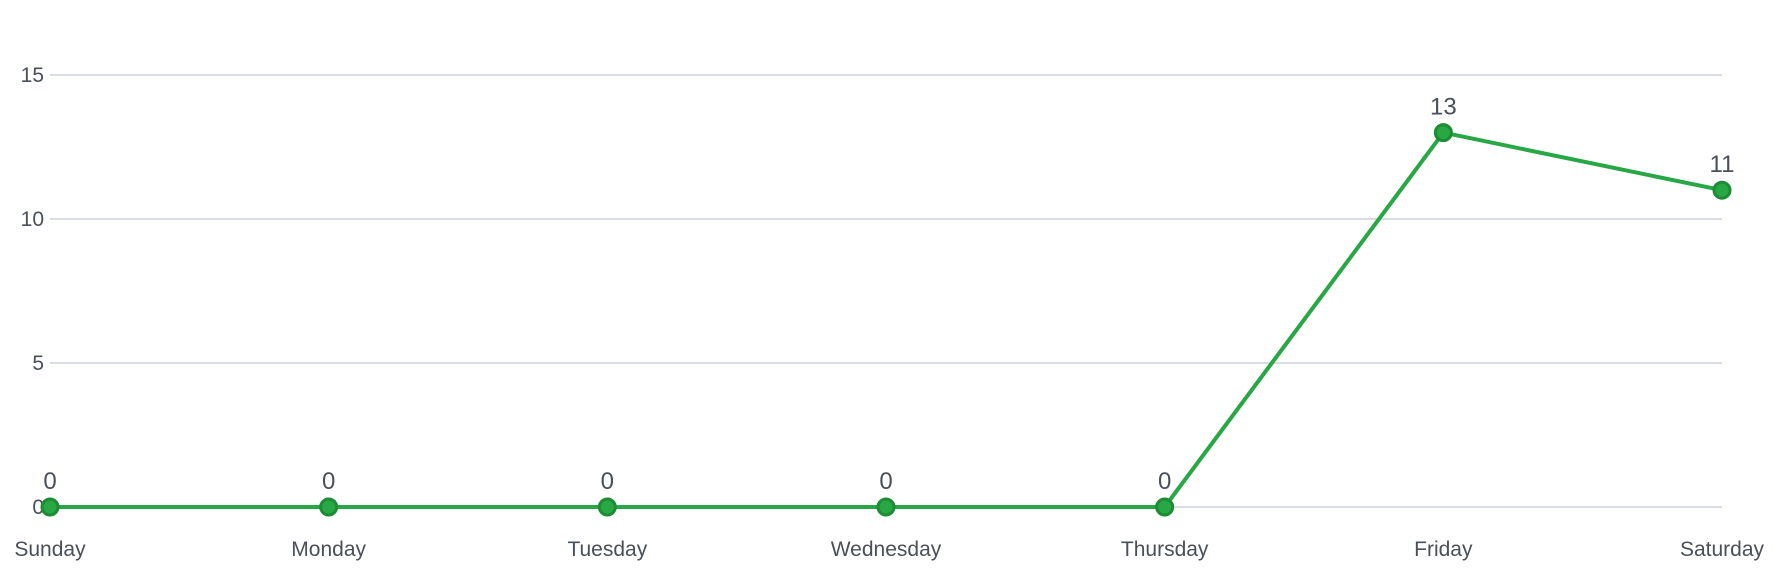 The width and height of the screenshot is (1774, 587). Describe the element at coordinates (38, 363) in the screenshot. I see `y-tick-label: 5` at that location.